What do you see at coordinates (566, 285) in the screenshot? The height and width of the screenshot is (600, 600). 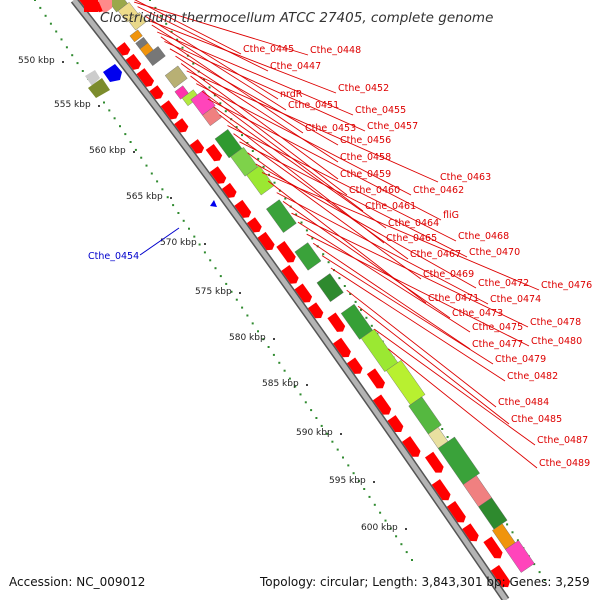 I see `gene-label: Cthe_0476` at bounding box center [566, 285].